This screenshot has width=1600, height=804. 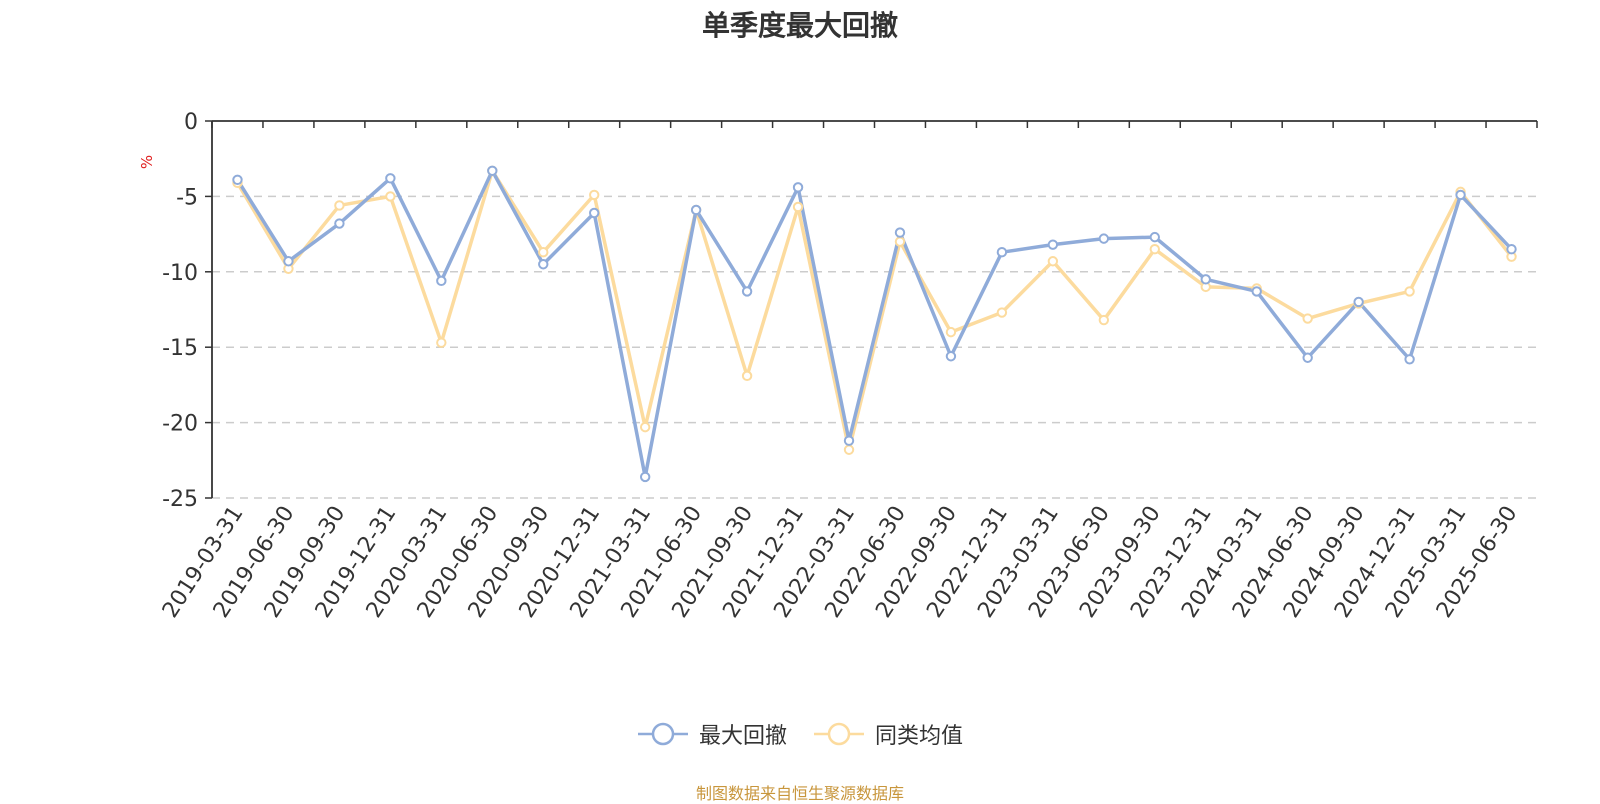 I want to click on legend-item-0: 最大回撤, so click(x=712, y=734).